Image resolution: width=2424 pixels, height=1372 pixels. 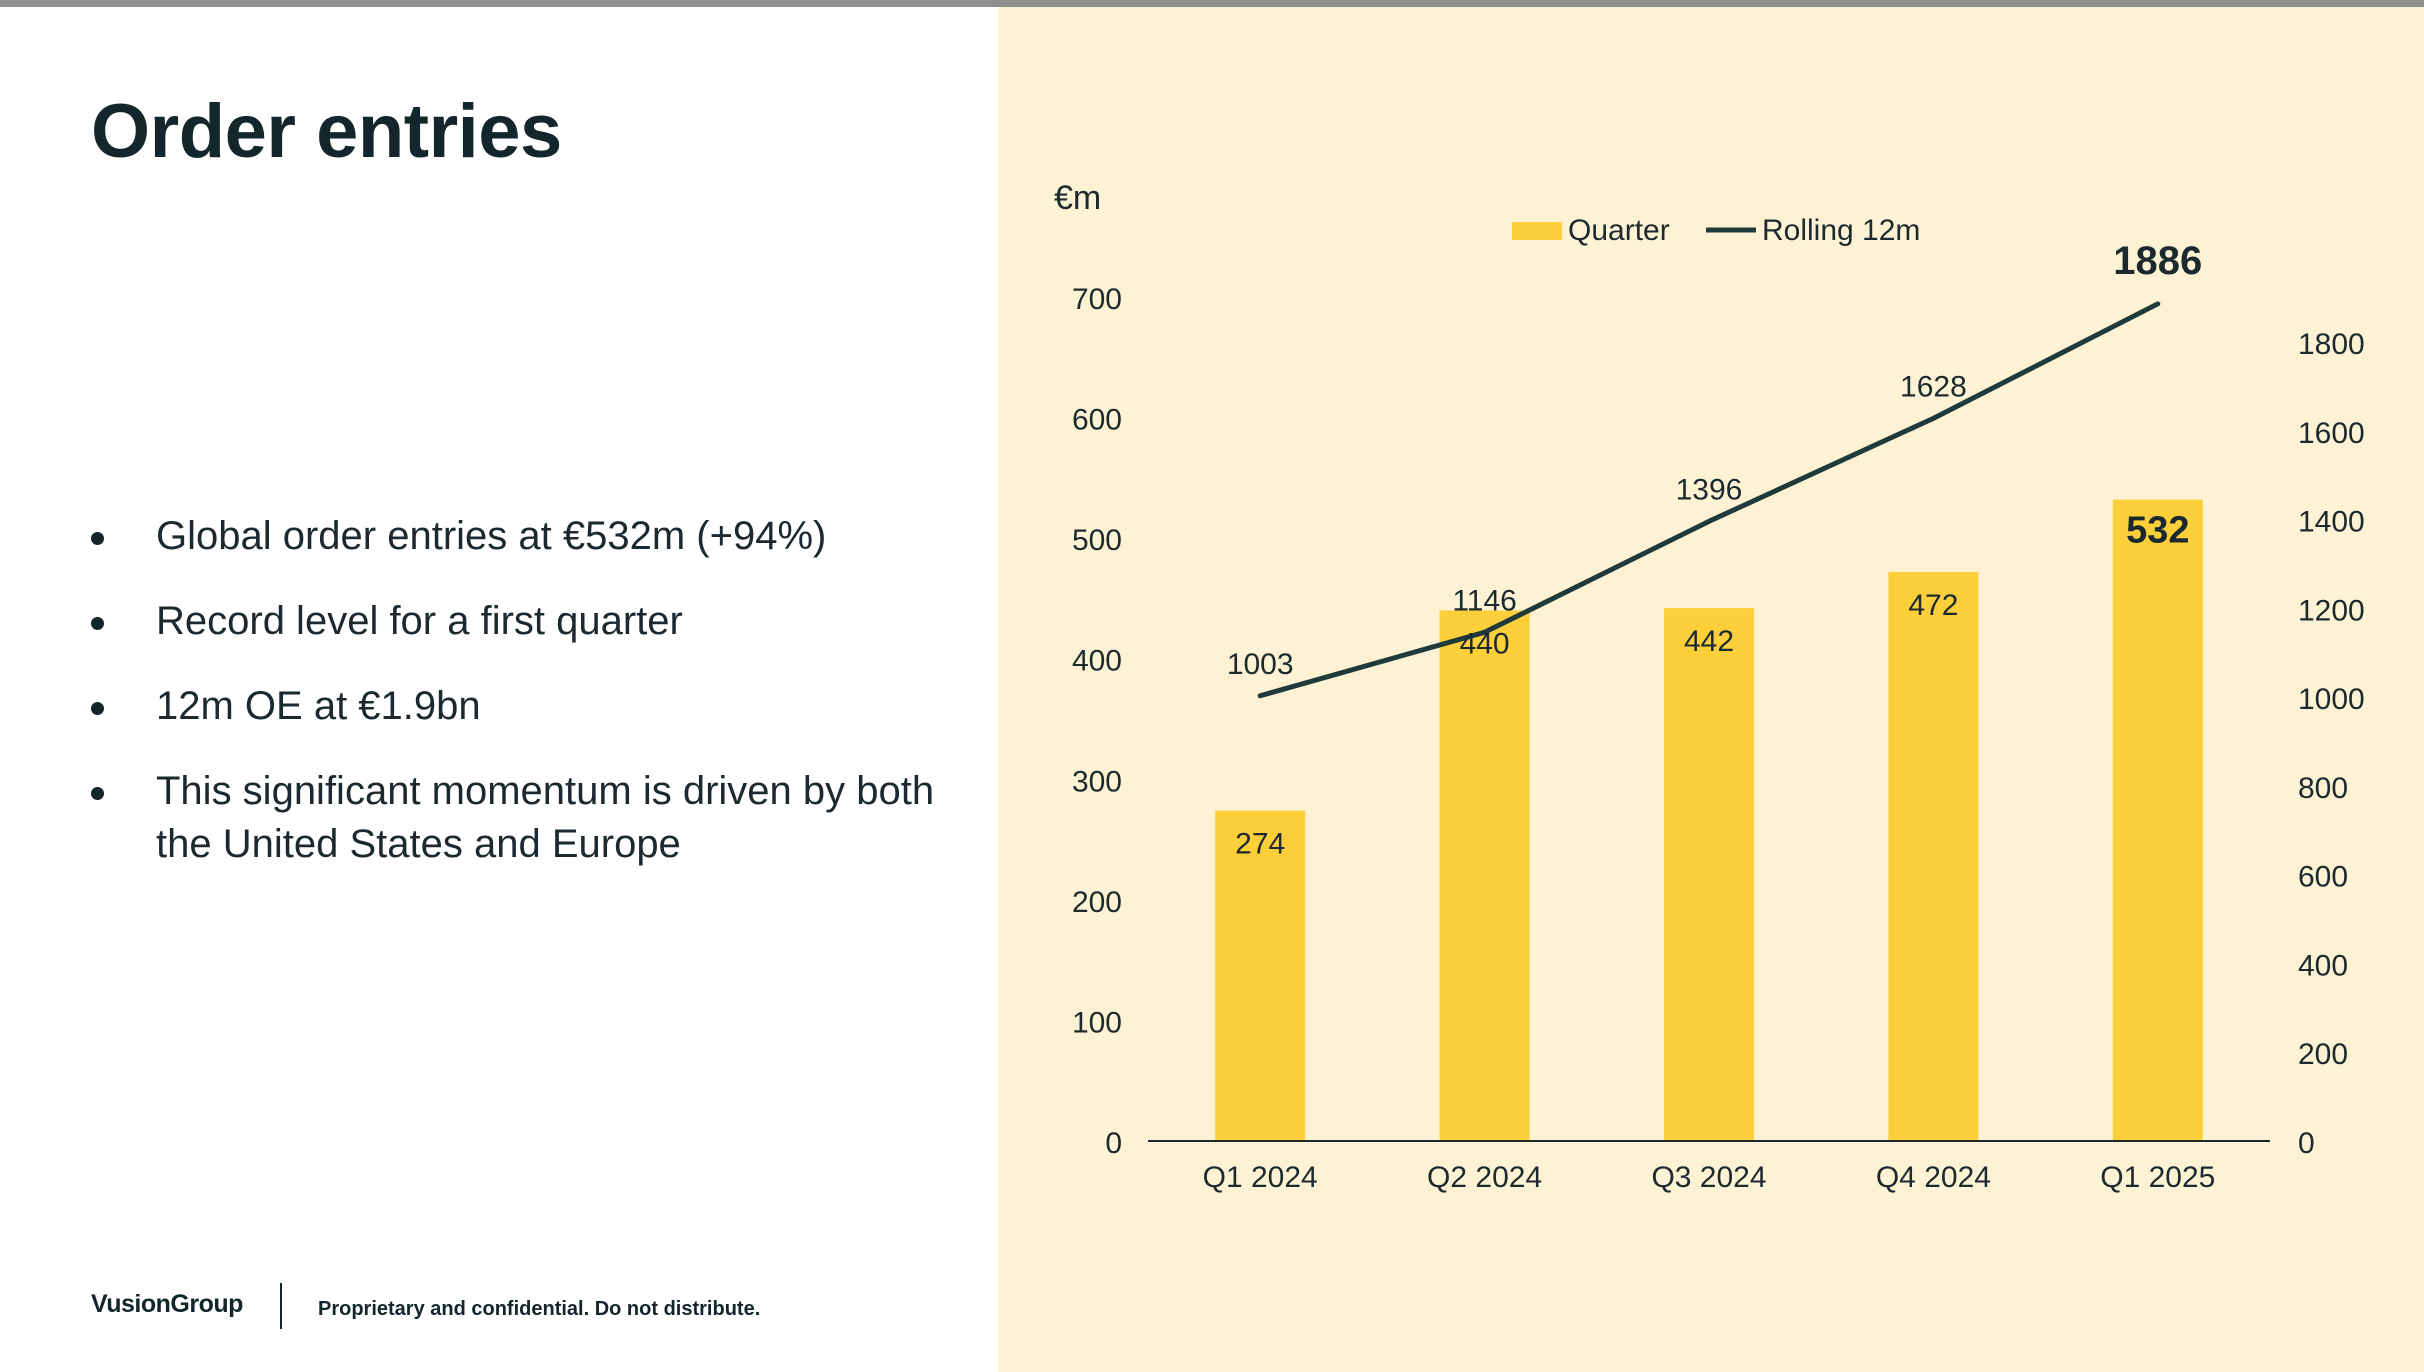 What do you see at coordinates (1484, 875) in the screenshot?
I see `bar-q2-2024` at bounding box center [1484, 875].